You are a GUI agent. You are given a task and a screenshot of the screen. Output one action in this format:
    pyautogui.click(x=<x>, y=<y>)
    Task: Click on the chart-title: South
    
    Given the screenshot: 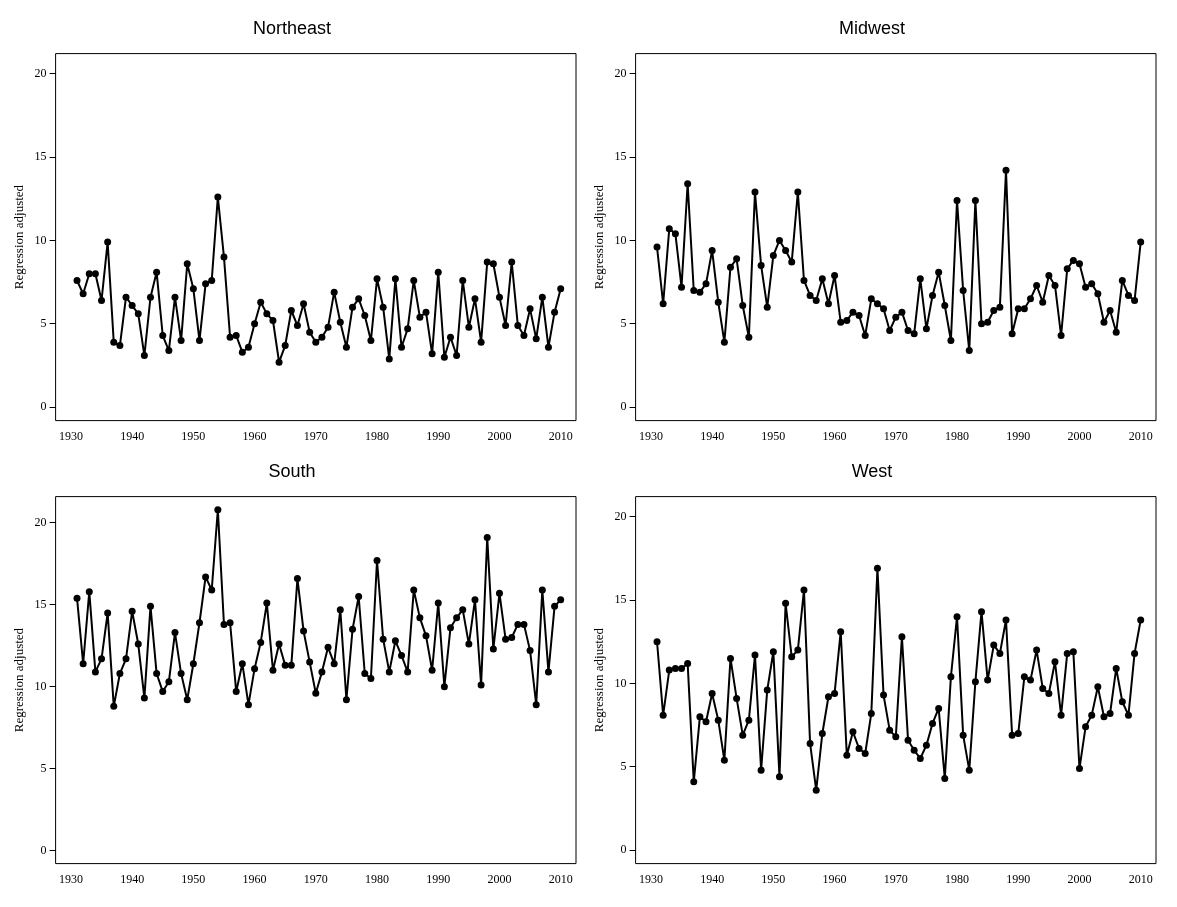 What is the action you would take?
    pyautogui.click(x=292, y=470)
    